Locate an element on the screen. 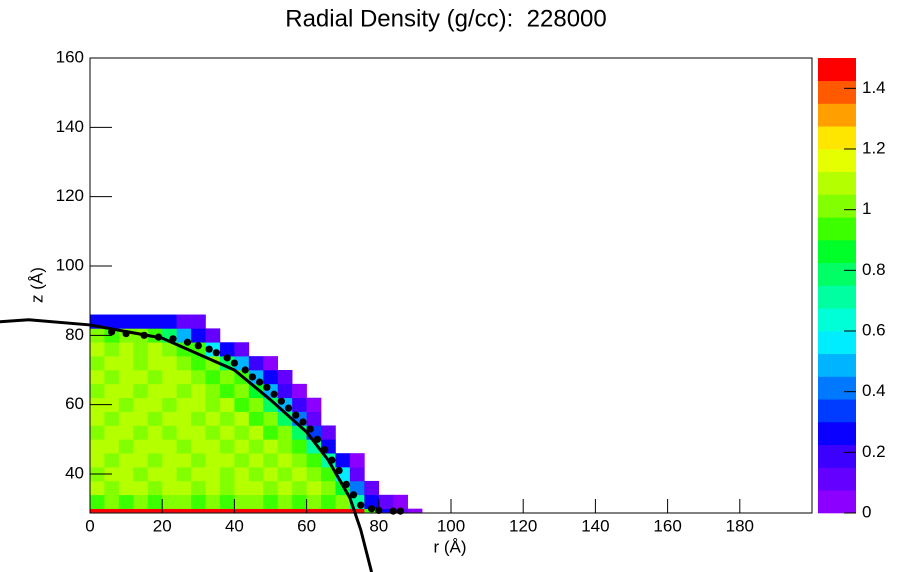 The image size is (904, 572). x-axis-title: r (Å) is located at coordinates (449, 546).